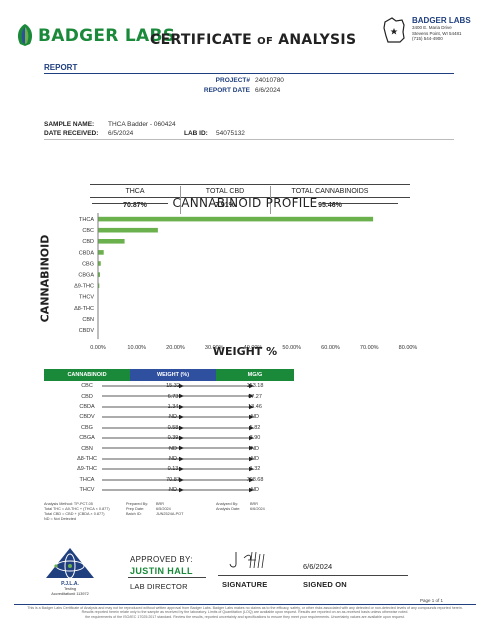 This screenshot has height=634, width=490. I want to click on table-cell: Δ8-THC, so click(87, 458).